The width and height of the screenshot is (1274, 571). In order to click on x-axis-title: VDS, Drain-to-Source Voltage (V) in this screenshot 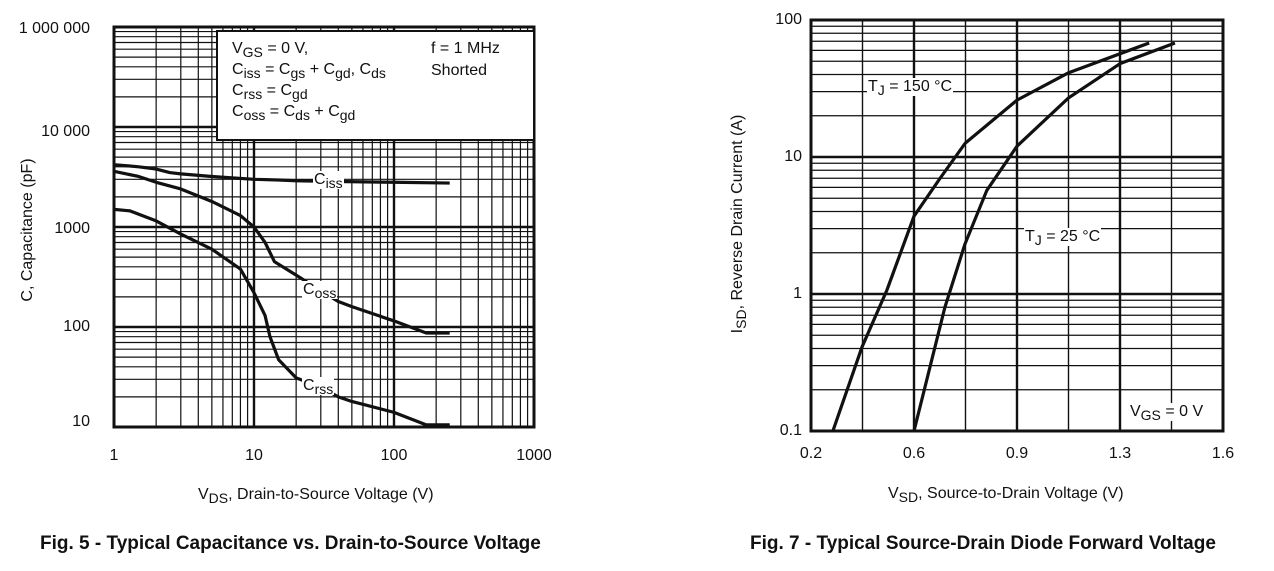, I will do `click(316, 496)`.